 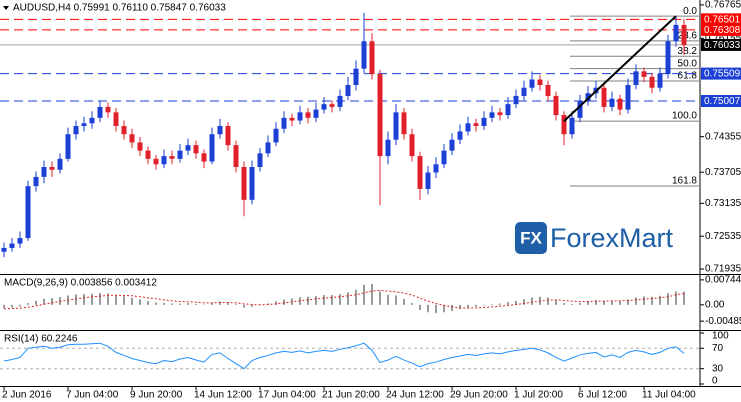 I want to click on fib-label: 100.0, so click(x=684, y=116).